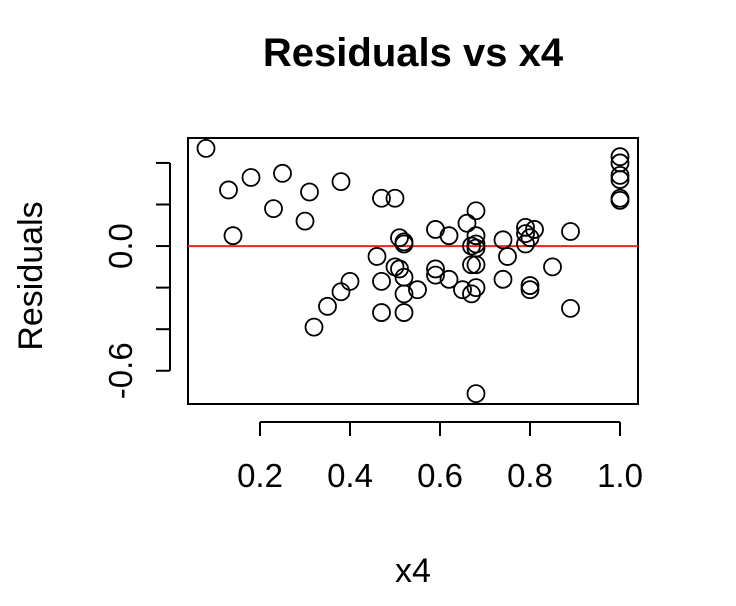 The width and height of the screenshot is (736, 606). What do you see at coordinates (620, 475) in the screenshot?
I see `x-tick-label: 1.0` at bounding box center [620, 475].